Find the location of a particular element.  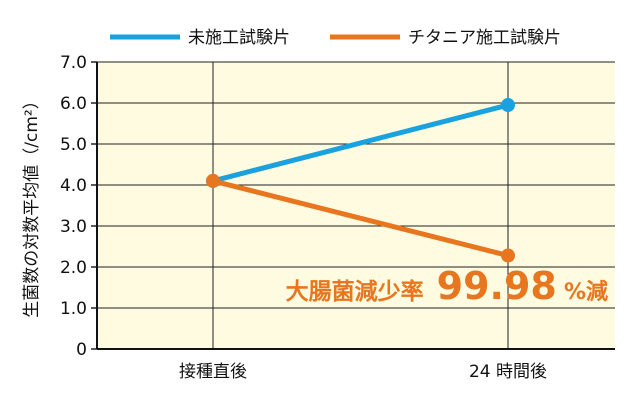

y-tick-label: 1.0 is located at coordinates (73, 309).